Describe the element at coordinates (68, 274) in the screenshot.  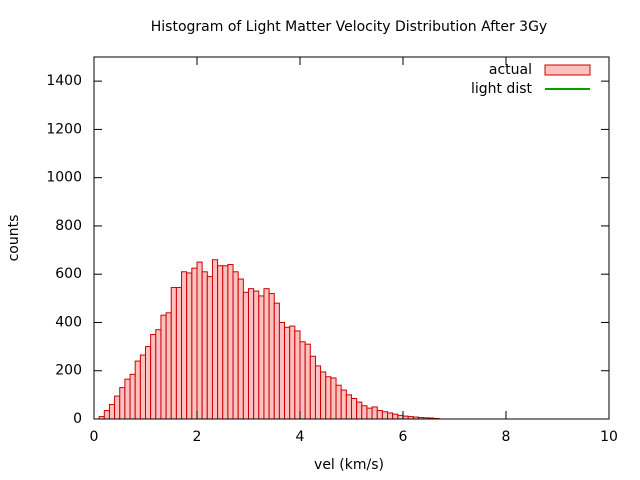
I see `y-tick-label: 600` at that location.